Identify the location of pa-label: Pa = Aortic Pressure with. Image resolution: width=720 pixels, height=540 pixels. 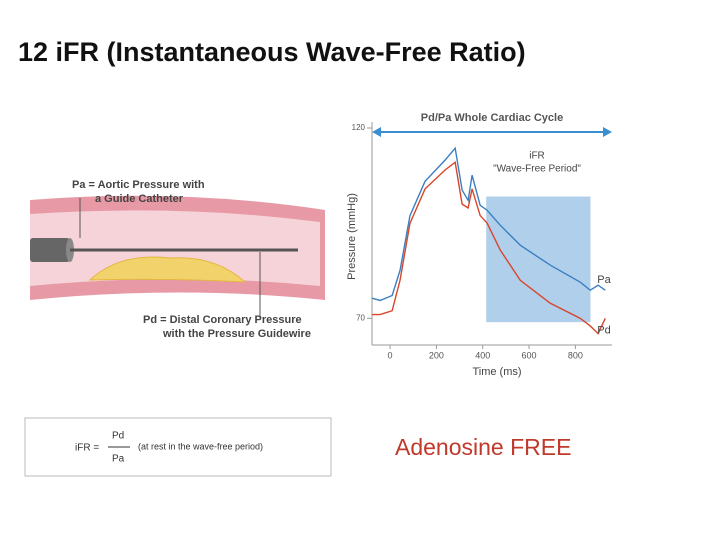
(138, 185).